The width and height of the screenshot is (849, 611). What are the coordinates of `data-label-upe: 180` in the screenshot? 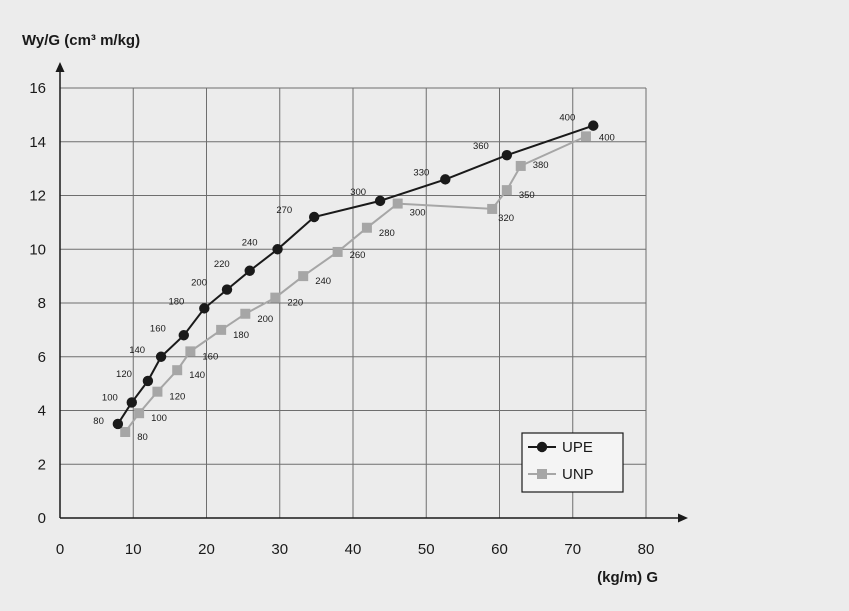 It's located at (176, 301).